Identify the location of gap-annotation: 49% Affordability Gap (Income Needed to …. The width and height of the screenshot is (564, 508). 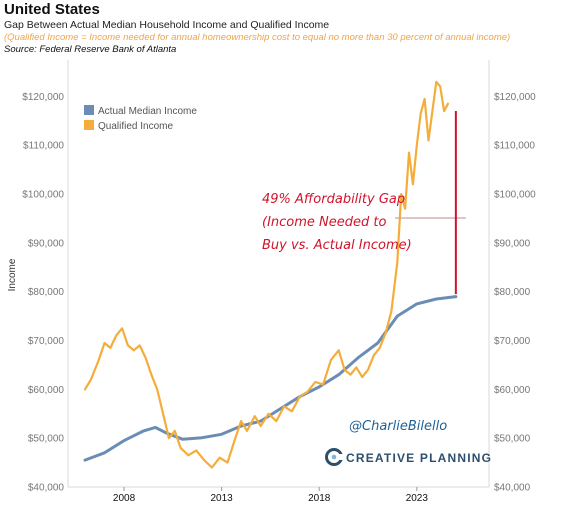
(364, 203).